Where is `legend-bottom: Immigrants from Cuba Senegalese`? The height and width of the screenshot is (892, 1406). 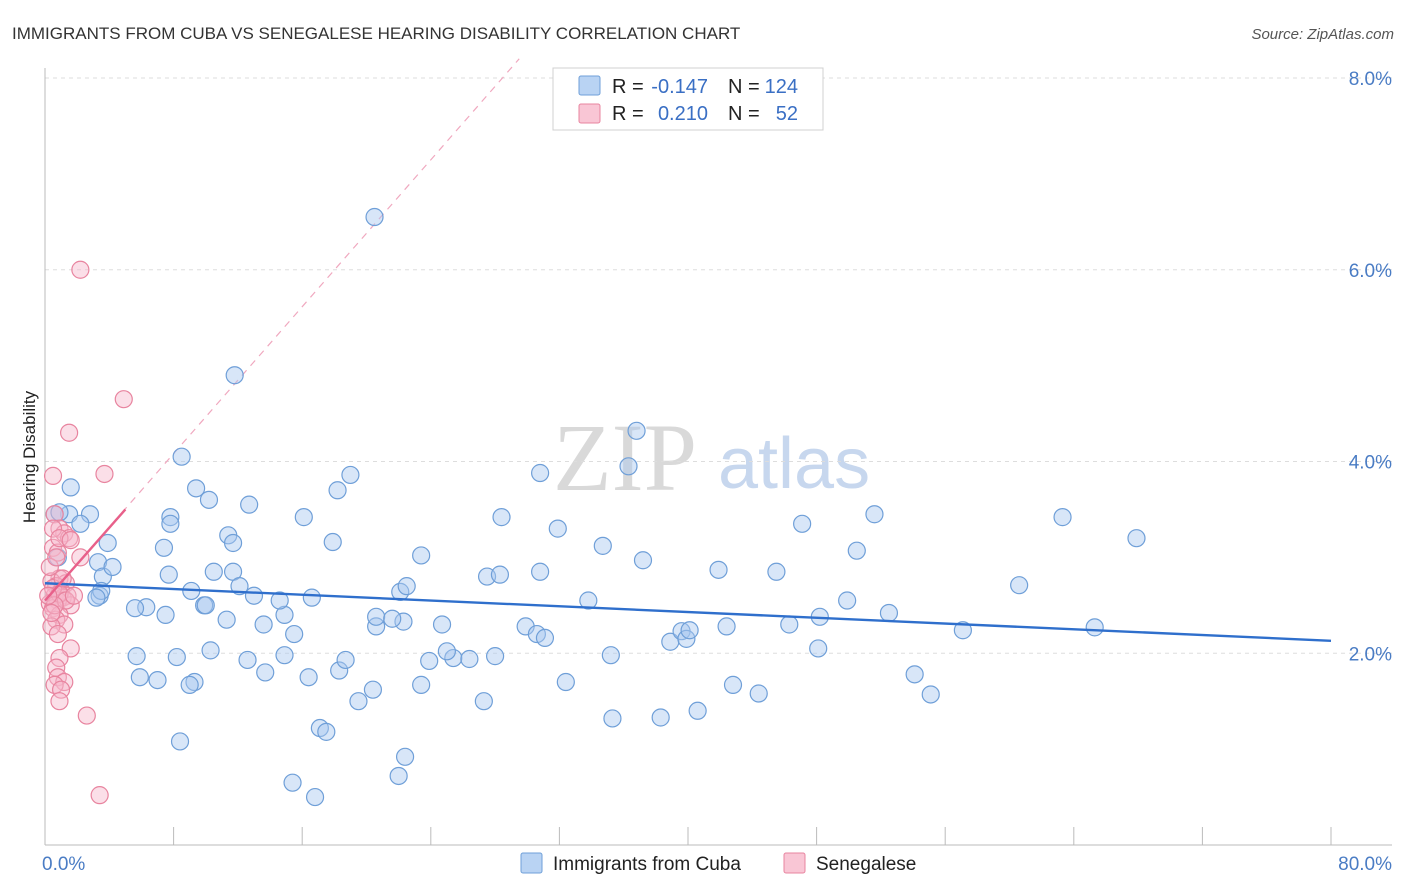 legend-bottom: Immigrants from Cuba Senegalese is located at coordinates (718, 863).